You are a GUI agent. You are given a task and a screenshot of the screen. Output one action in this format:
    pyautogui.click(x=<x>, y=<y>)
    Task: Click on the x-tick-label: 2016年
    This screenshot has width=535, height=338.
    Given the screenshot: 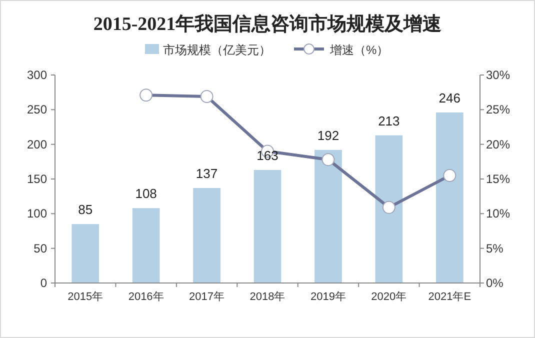 What is the action you would take?
    pyautogui.click(x=146, y=297)
    